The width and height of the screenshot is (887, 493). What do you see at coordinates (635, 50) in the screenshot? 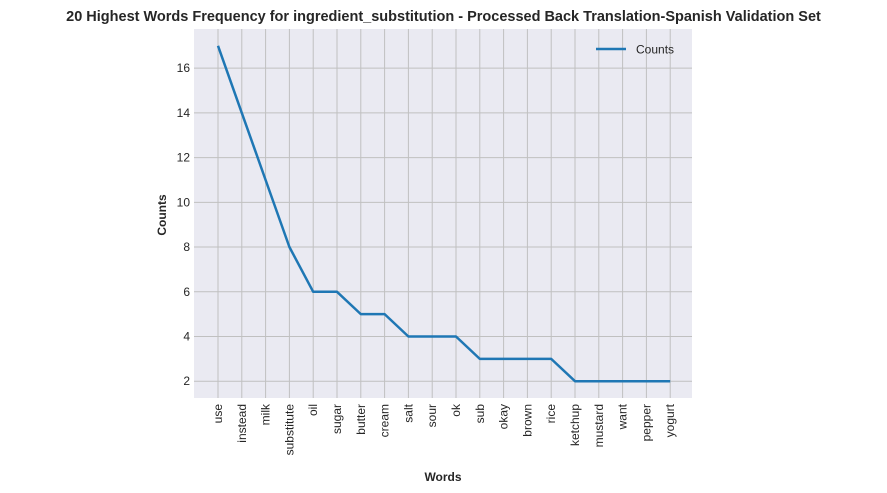
I see `legend: Counts` at bounding box center [635, 50].